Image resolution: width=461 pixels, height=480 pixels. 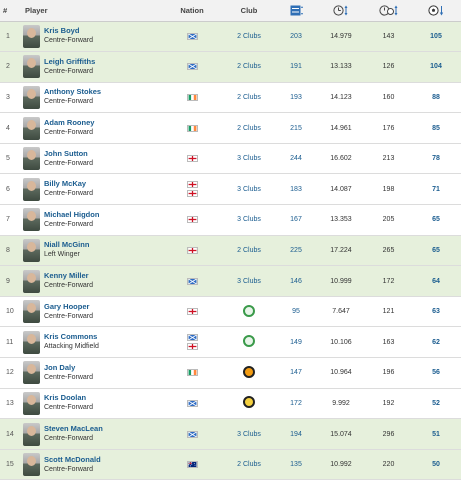 I want to click on player-name-link: John Sutton, so click(x=66, y=153).